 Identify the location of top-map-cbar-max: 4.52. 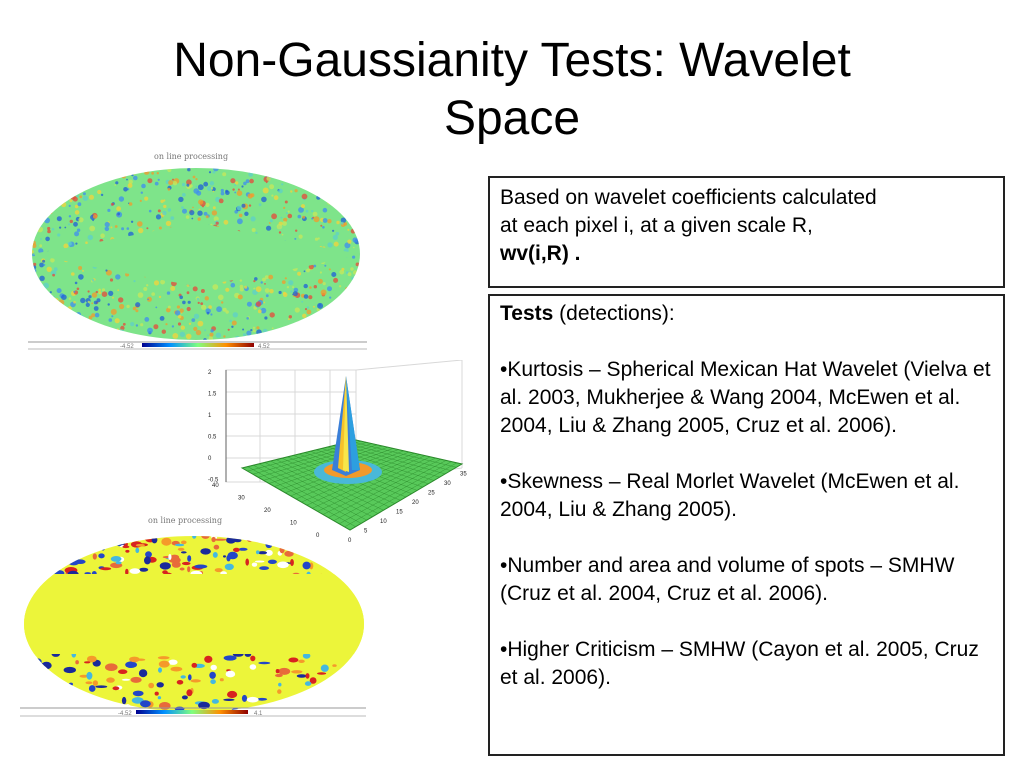
(264, 347).